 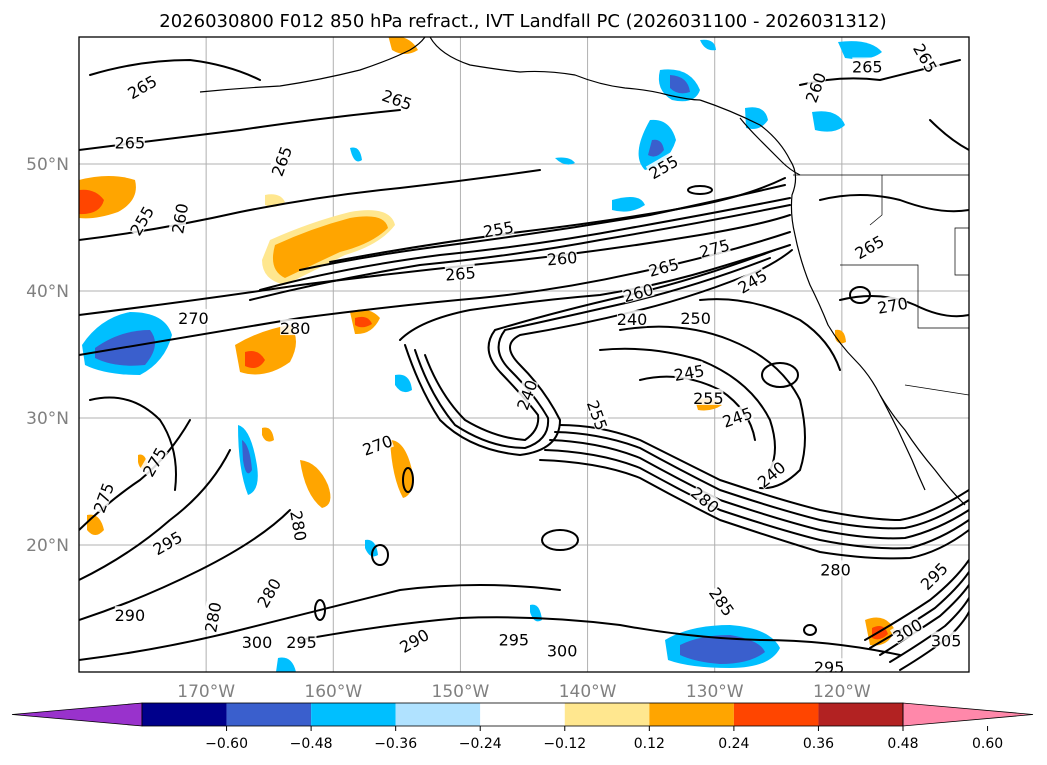 I want to click on longitude-tick-label: 130°W, so click(x=715, y=692).